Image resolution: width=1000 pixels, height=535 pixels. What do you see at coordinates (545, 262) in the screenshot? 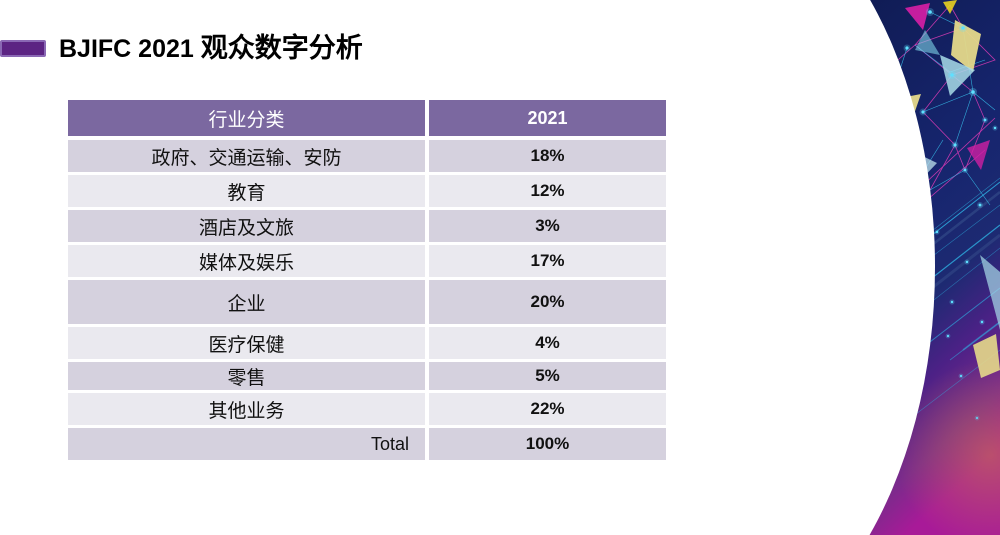
I see `value-cell: 17%` at bounding box center [545, 262].